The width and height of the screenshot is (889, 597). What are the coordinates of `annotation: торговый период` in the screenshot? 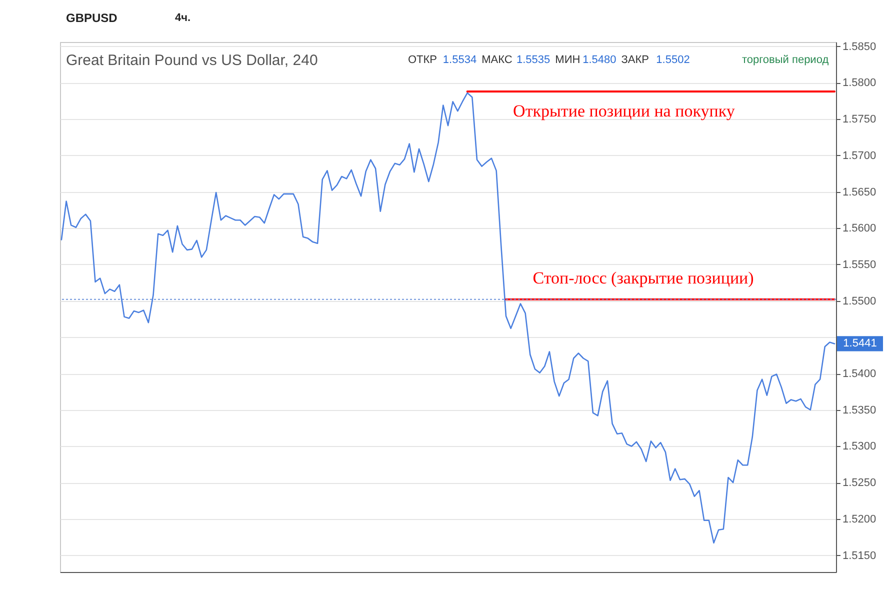 It's located at (786, 60).